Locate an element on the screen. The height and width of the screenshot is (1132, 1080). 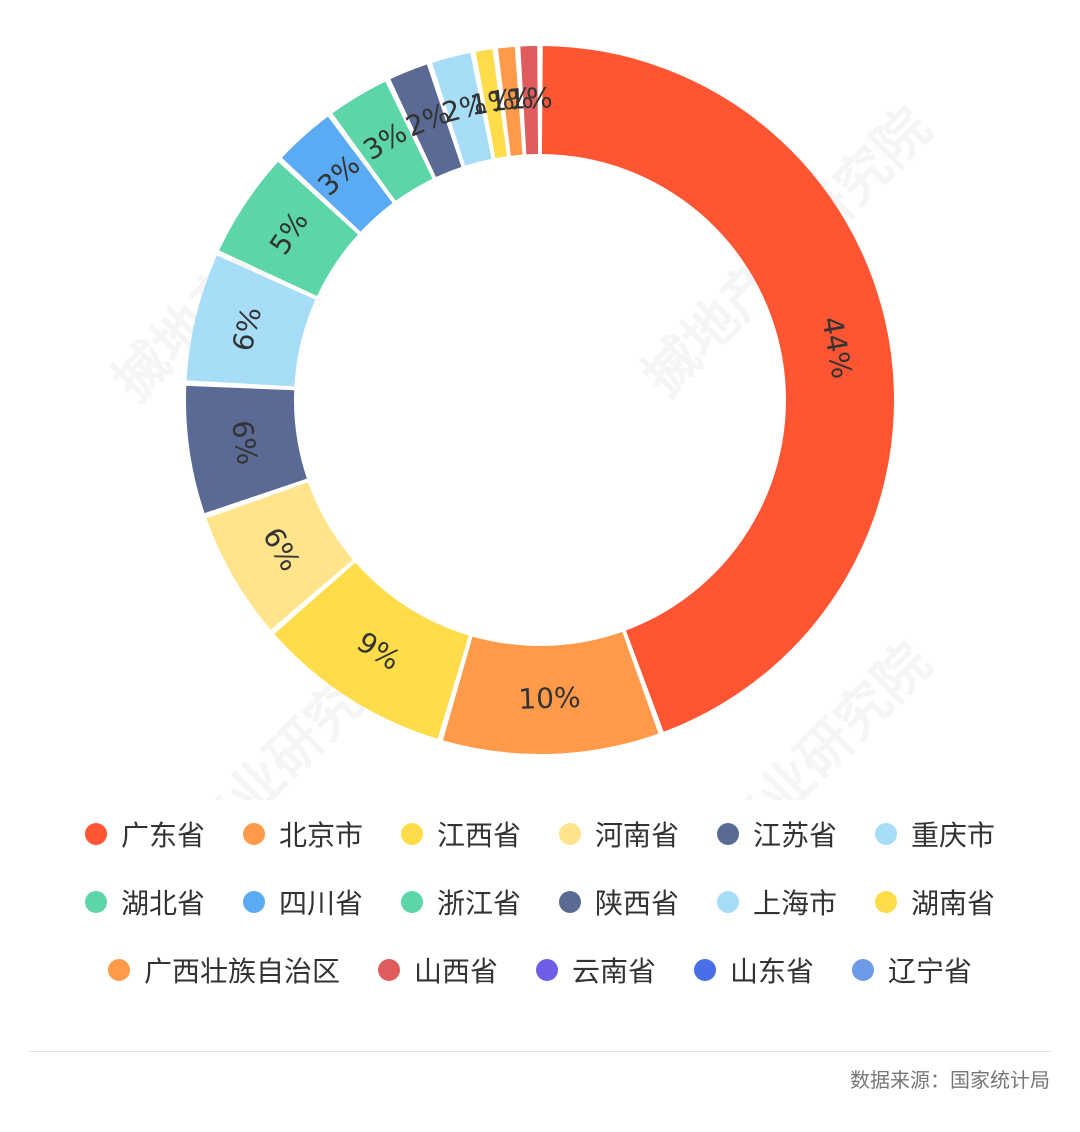
slice-四川省 is located at coordinates (337, 174).